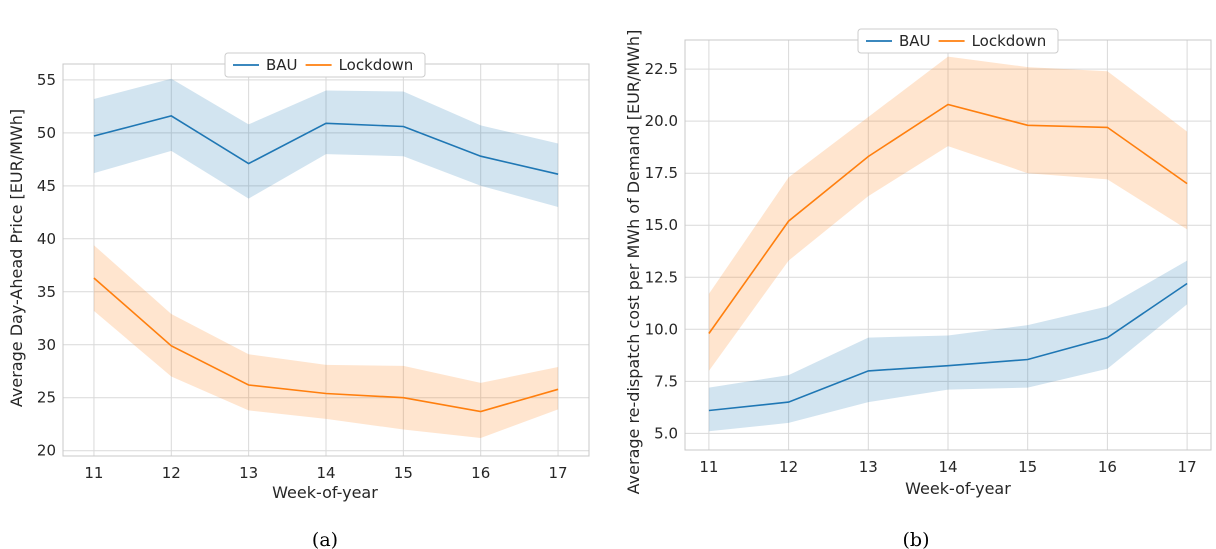 This screenshot has height=549, width=1216. I want to click on chart-b-xlabel: Week-of-year, so click(958, 488).